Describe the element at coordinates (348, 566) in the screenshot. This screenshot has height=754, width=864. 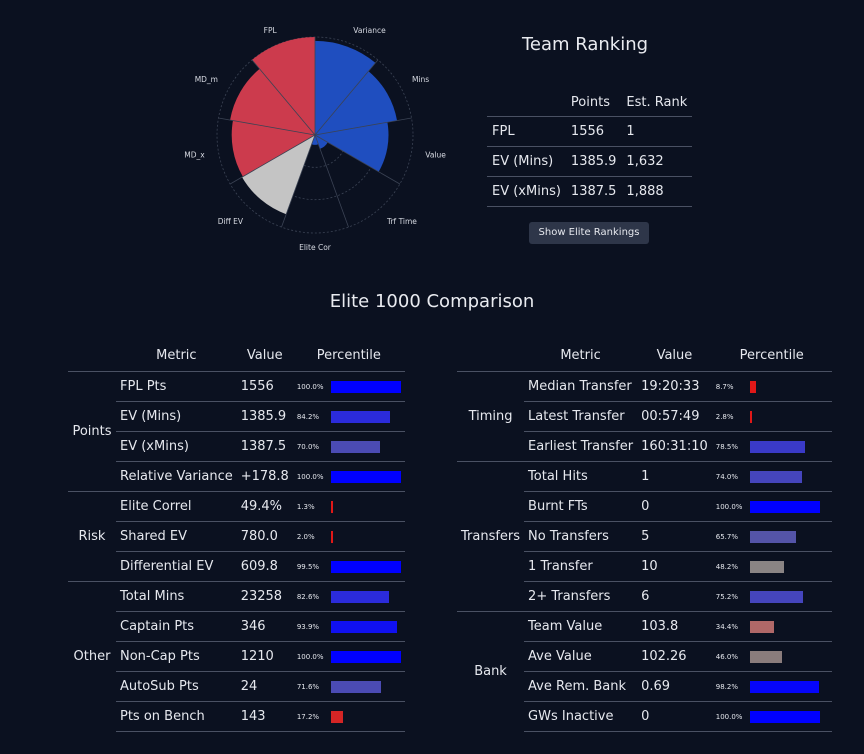
I see `percentile-cell: 99.5%` at that location.